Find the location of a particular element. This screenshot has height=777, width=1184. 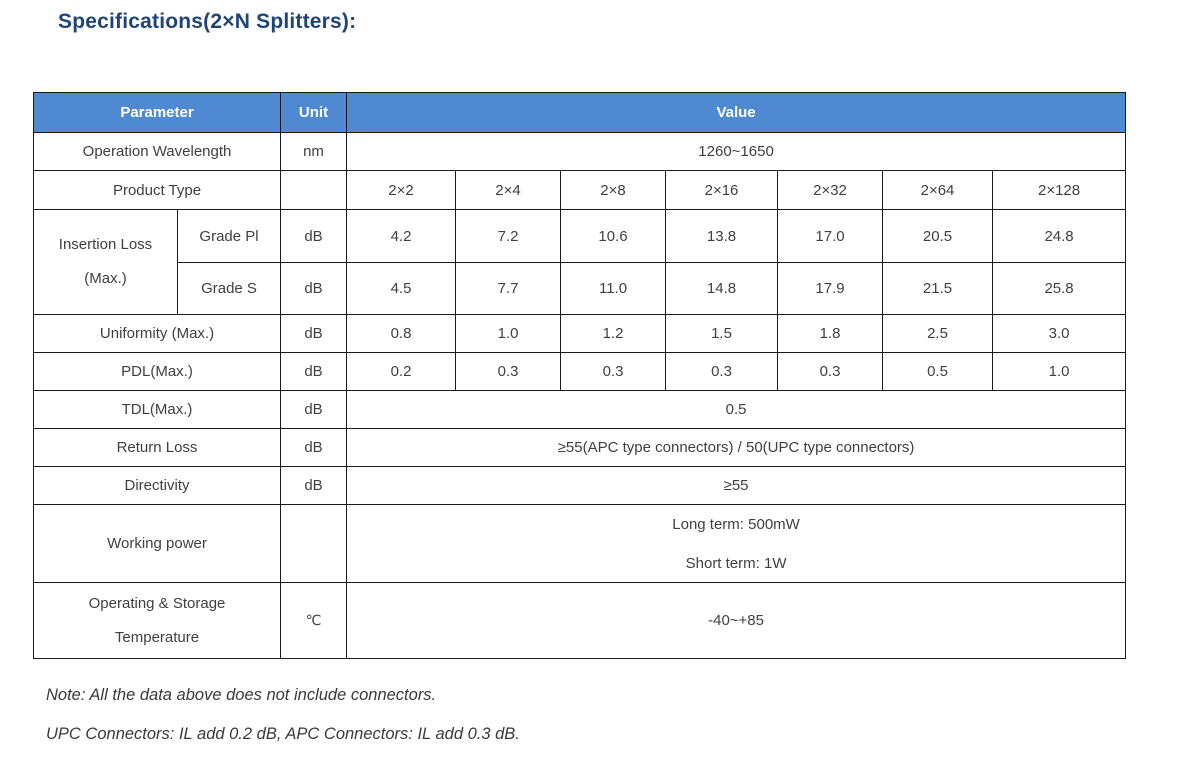

uniformity-value: 3.0 is located at coordinates (1059, 333).